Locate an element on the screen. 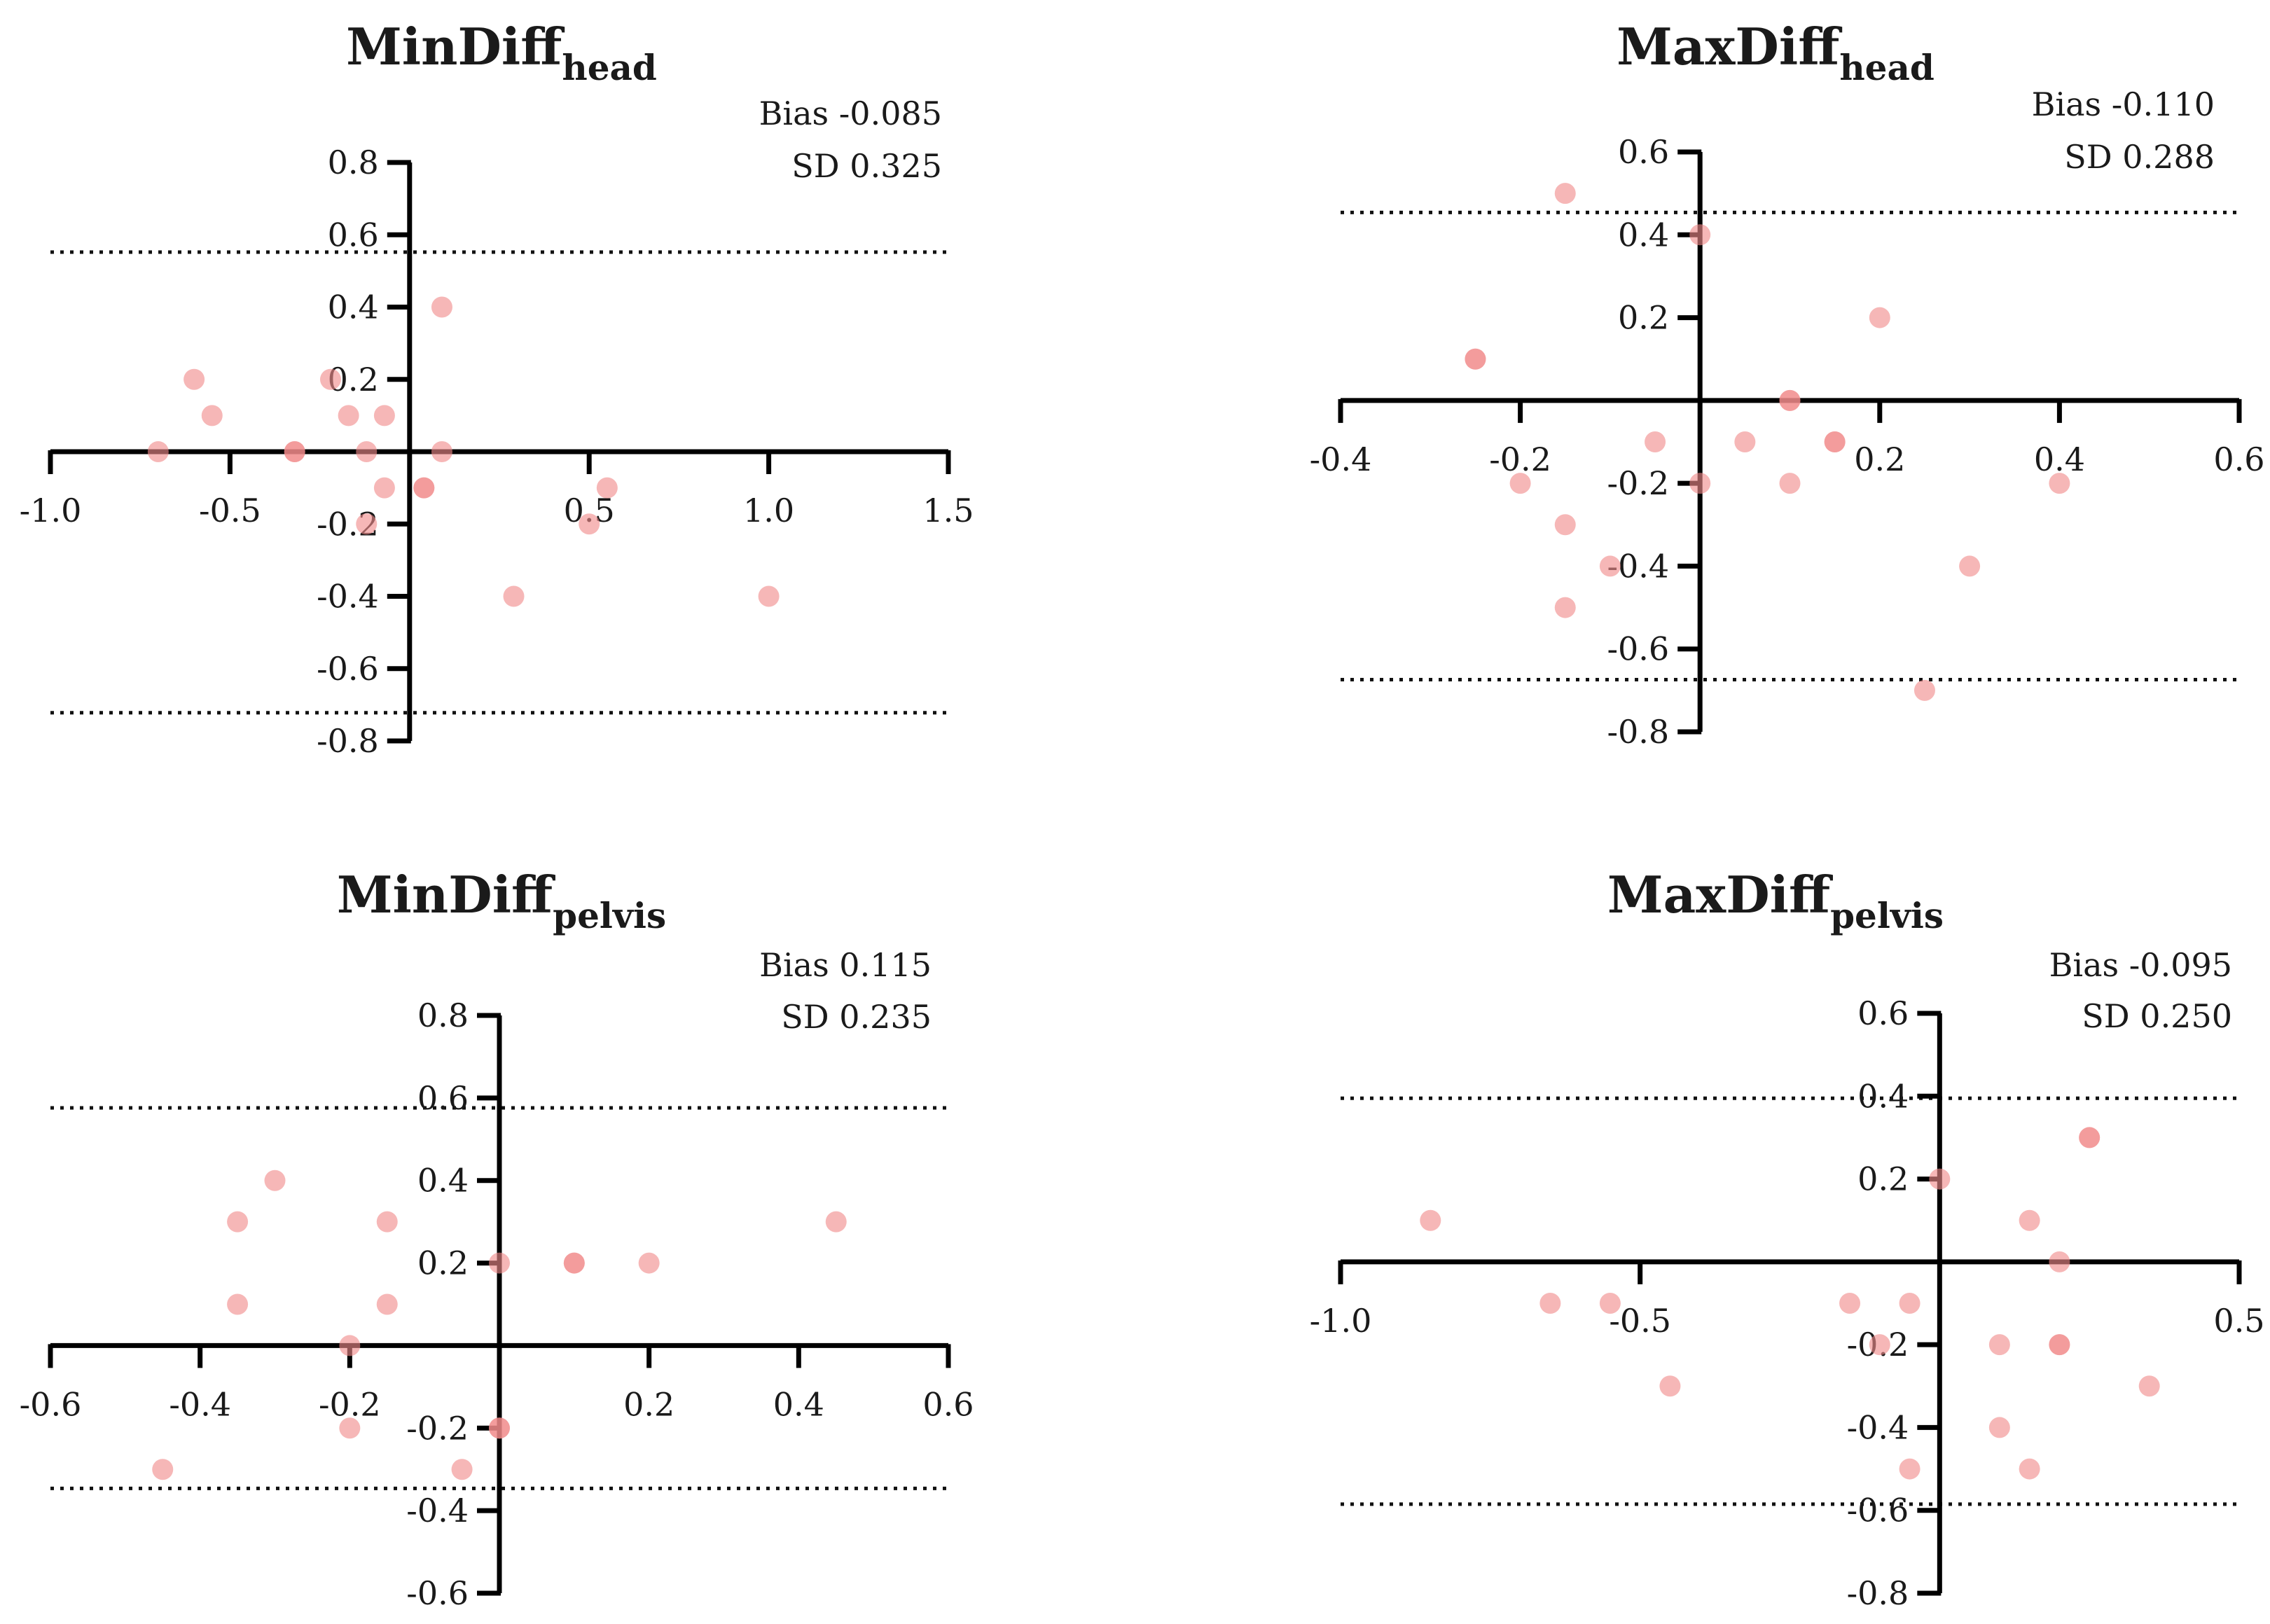 The width and height of the screenshot is (2270, 1624). x-tick-label: 0.4 is located at coordinates (798, 1404).